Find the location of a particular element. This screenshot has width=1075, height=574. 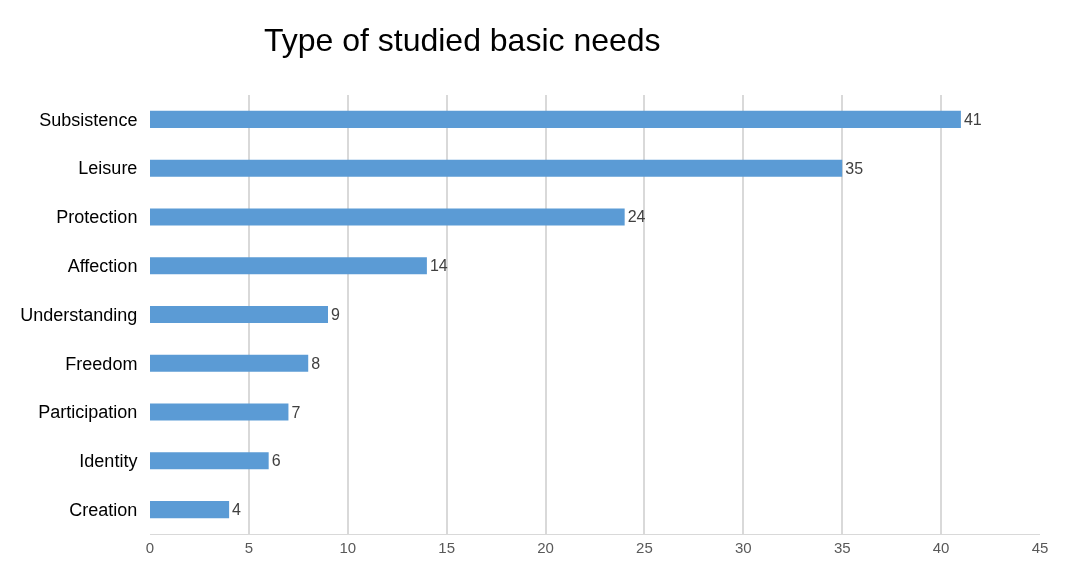

y-tick-label: Understanding is located at coordinates (79, 314).